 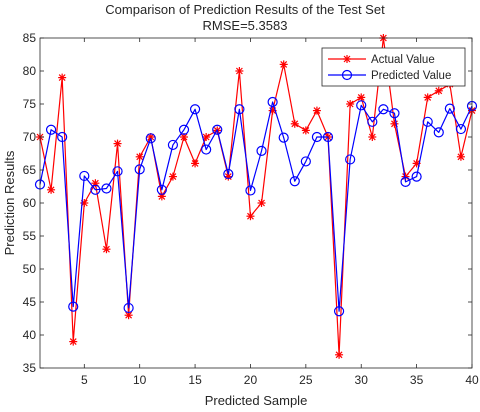 What do you see at coordinates (9, 202) in the screenshot?
I see `y-axis-label: Prediction Results` at bounding box center [9, 202].